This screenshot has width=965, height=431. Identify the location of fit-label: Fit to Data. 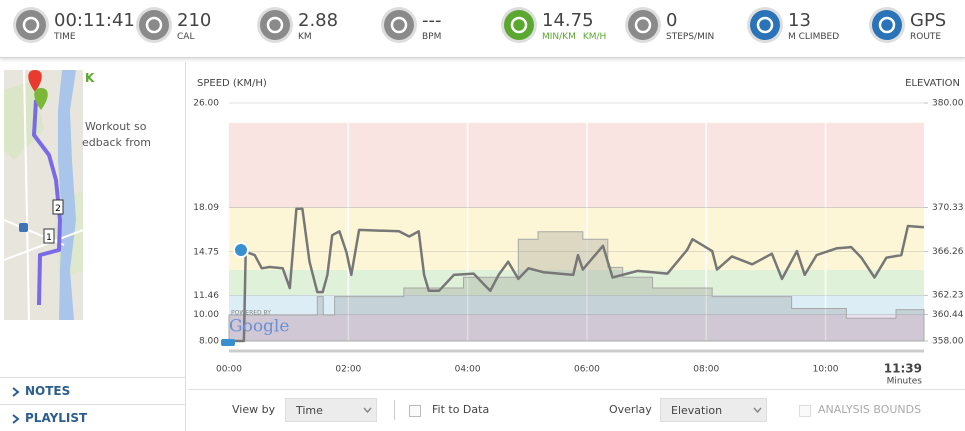
(461, 409).